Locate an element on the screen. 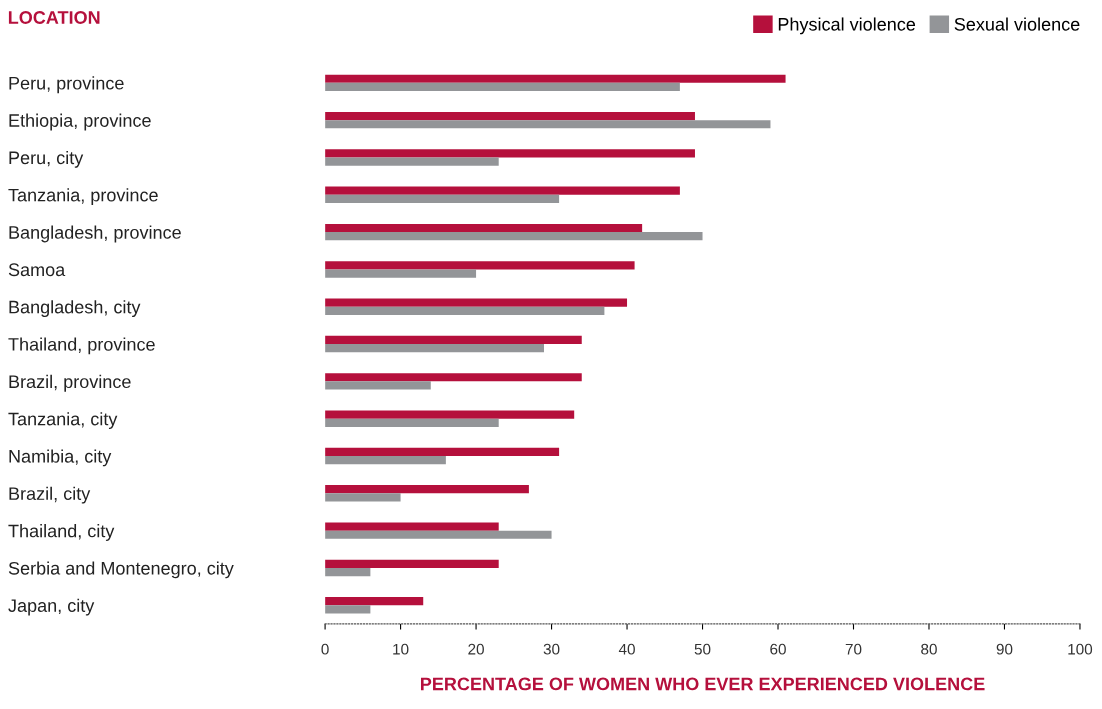 The image size is (1102, 709). x-tick-label: 80 is located at coordinates (929, 649).